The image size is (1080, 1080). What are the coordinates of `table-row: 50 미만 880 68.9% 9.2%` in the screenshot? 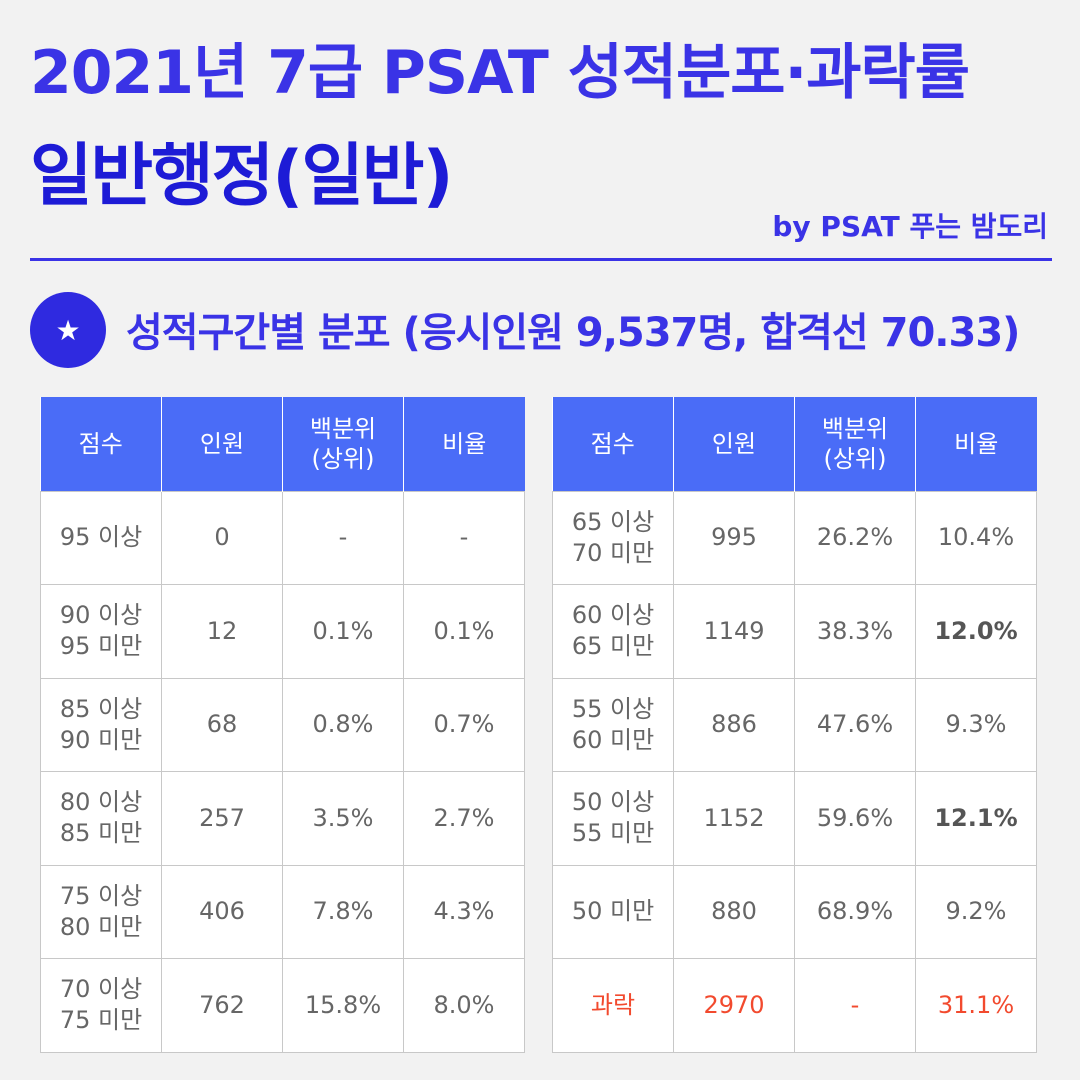 It's located at (794, 911).